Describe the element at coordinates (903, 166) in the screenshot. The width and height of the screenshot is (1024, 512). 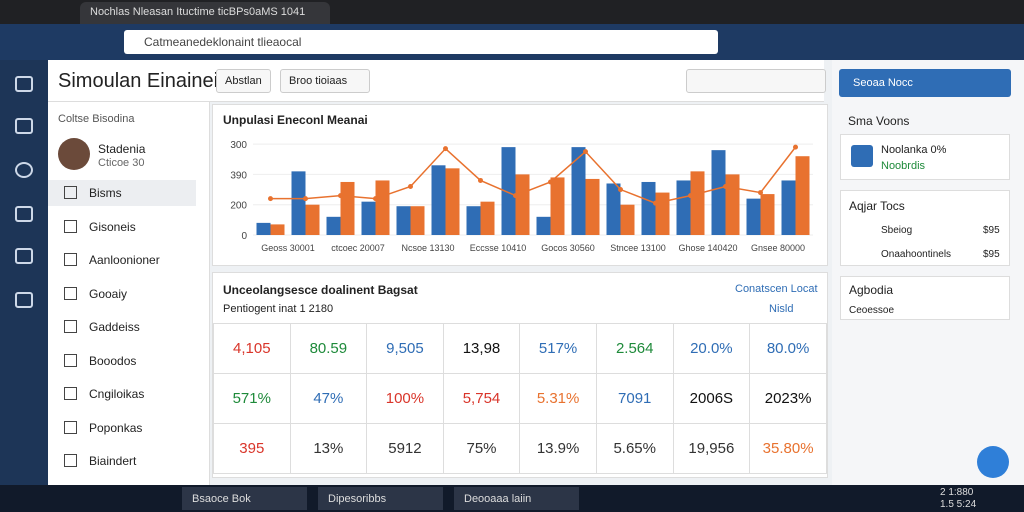
I see `card-sub: Noobrdis` at that location.